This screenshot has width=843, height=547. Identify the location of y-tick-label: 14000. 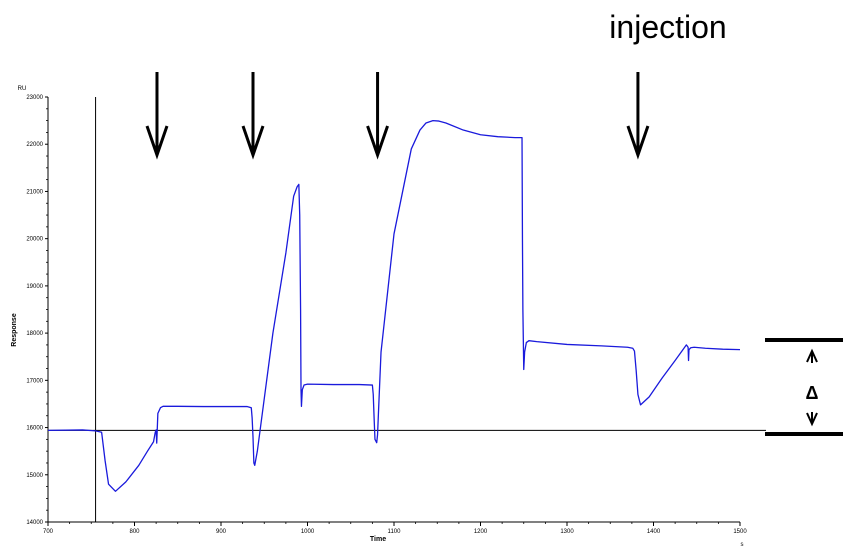
(34, 523).